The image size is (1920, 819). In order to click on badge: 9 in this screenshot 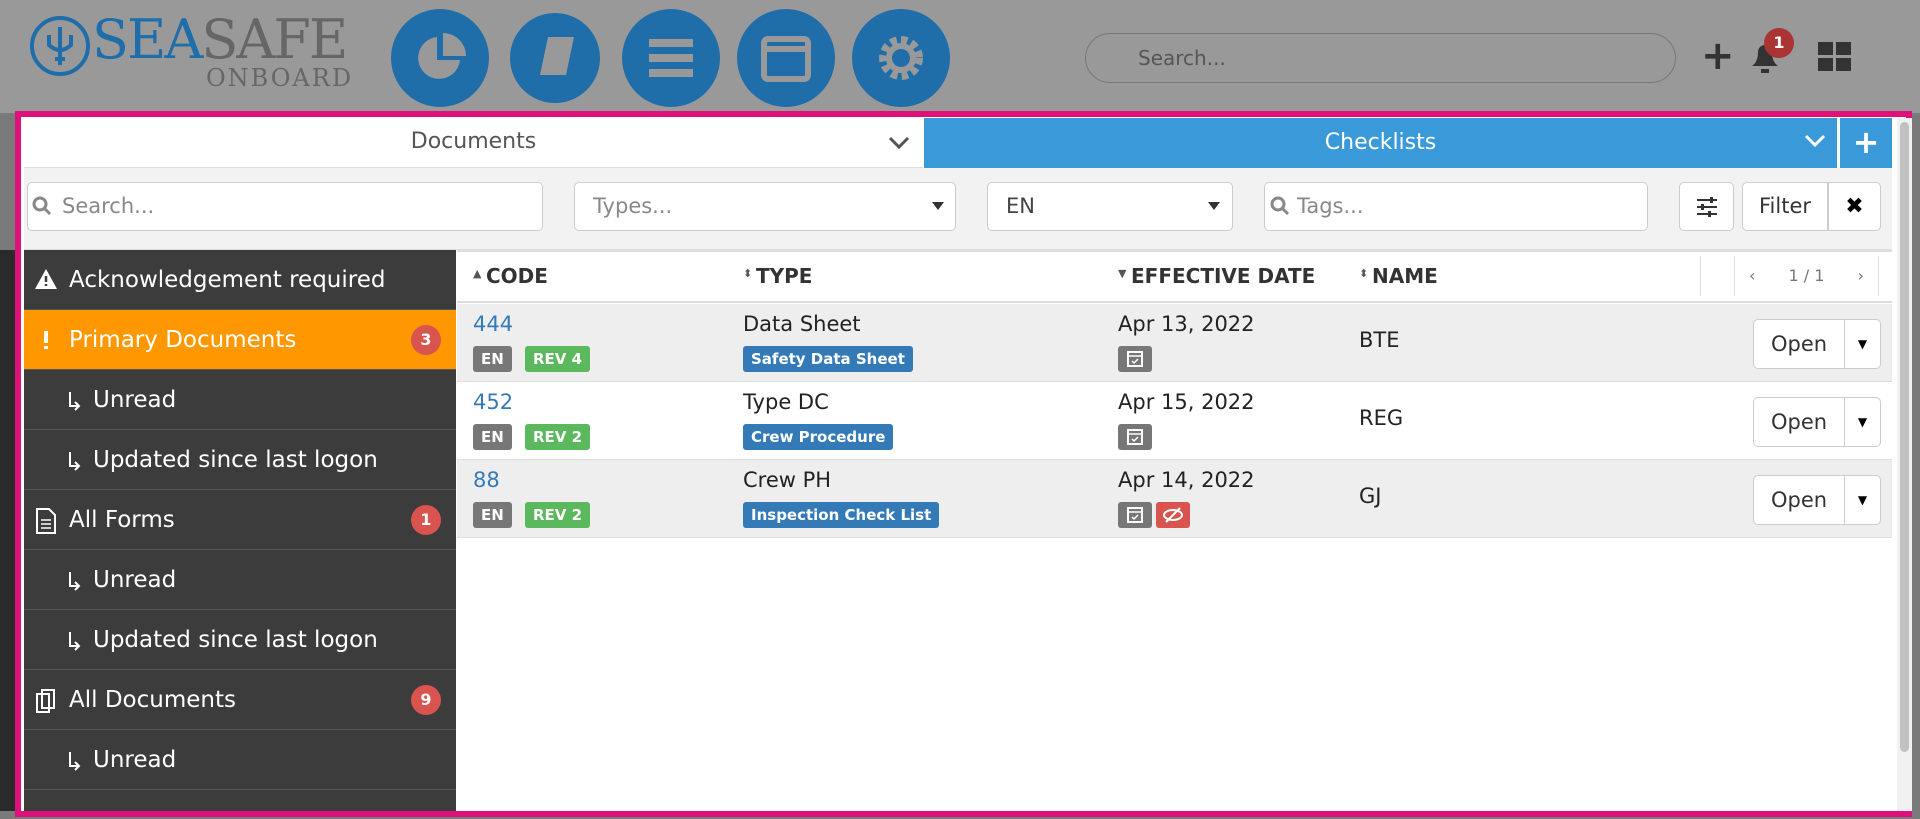, I will do `click(426, 700)`.